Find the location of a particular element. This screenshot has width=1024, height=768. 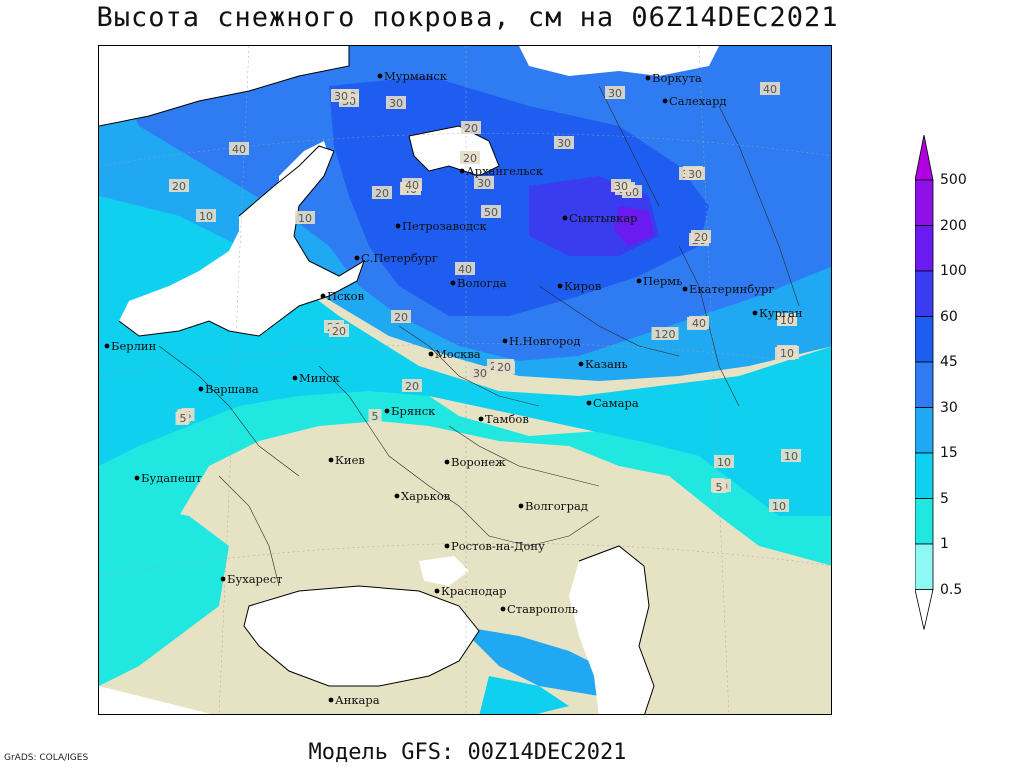

legend-bottom-arrow is located at coordinates (924, 609).